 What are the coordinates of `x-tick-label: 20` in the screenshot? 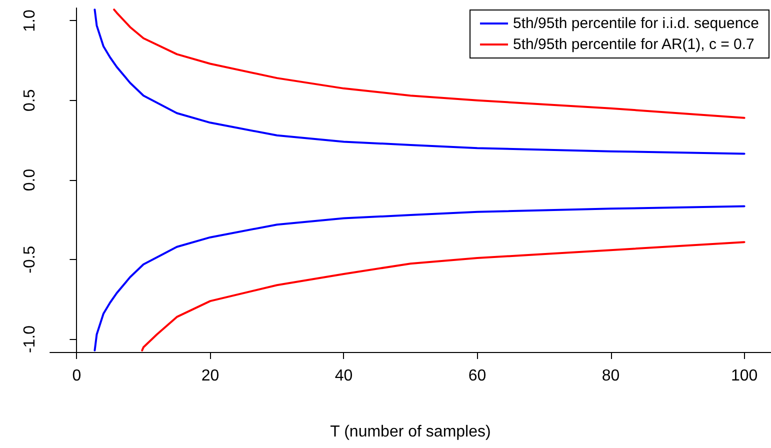 It's located at (210, 376).